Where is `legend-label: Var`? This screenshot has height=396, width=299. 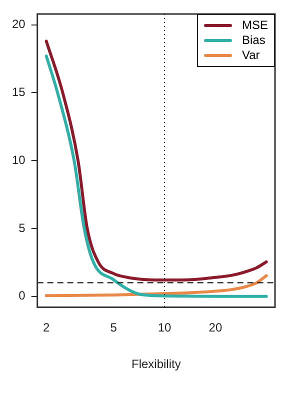
legend-label: Var is located at coordinates (251, 55).